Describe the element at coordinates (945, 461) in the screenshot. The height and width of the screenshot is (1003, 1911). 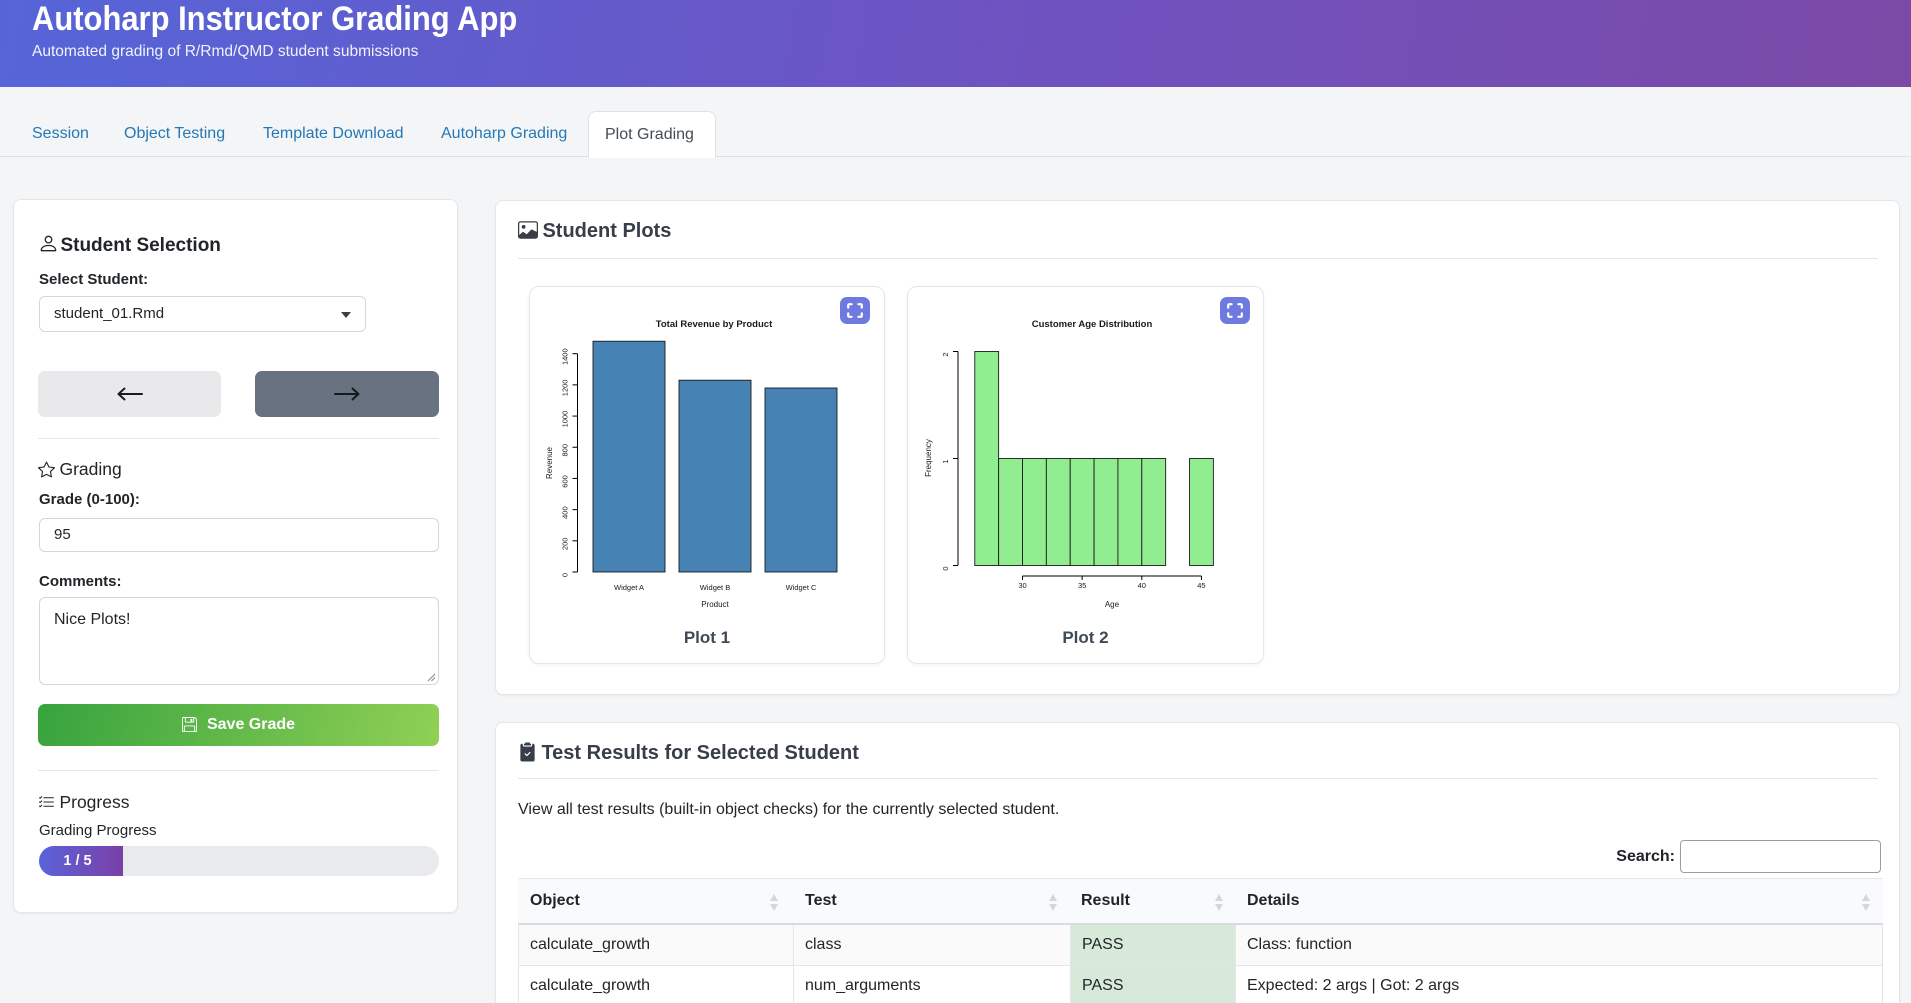
I see `svg-text: 1` at that location.